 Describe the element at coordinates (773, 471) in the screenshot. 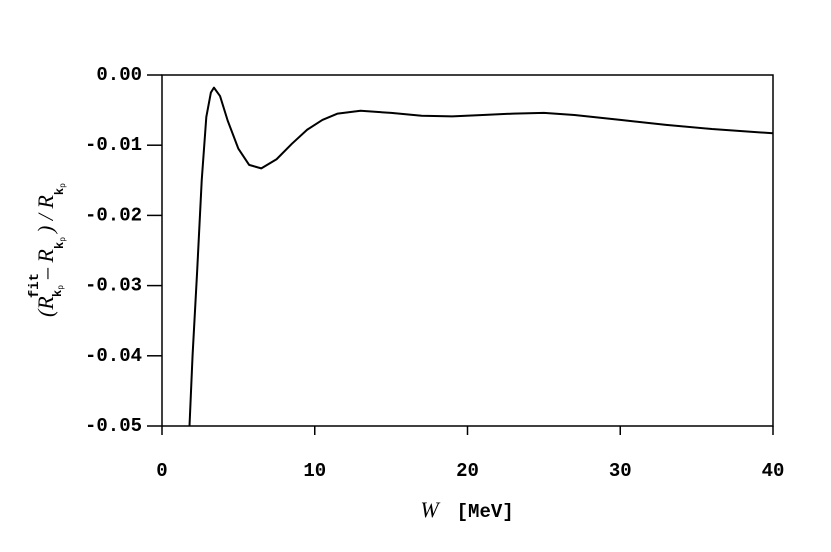

I see `x-tick-label: 40` at that location.